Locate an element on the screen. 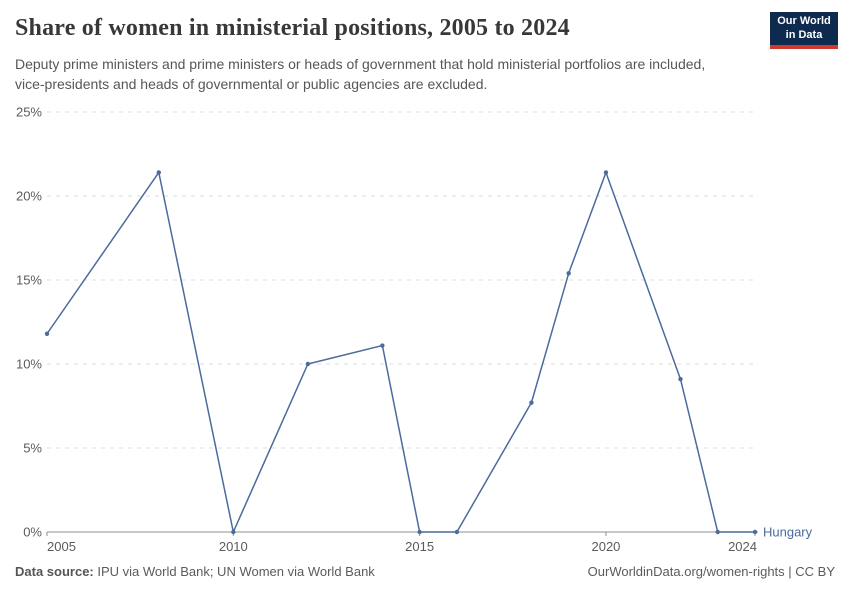 This screenshot has height=600, width=850. x-tick-label: 2020 is located at coordinates (605, 546).